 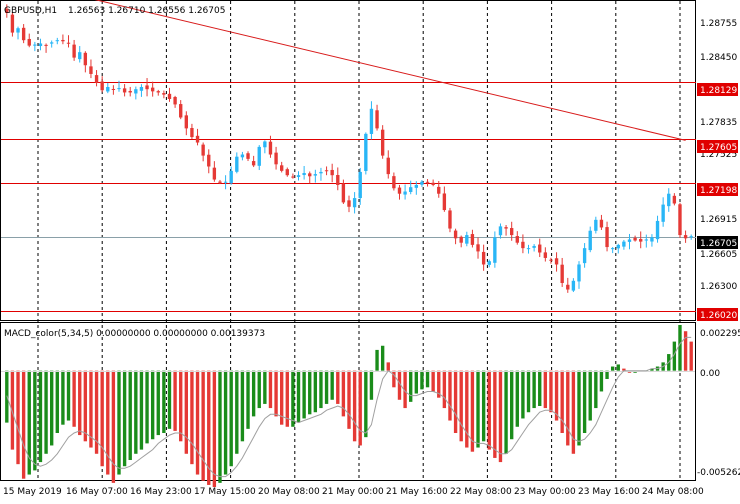 I want to click on current-price-label: 1.26705, so click(x=718, y=244).